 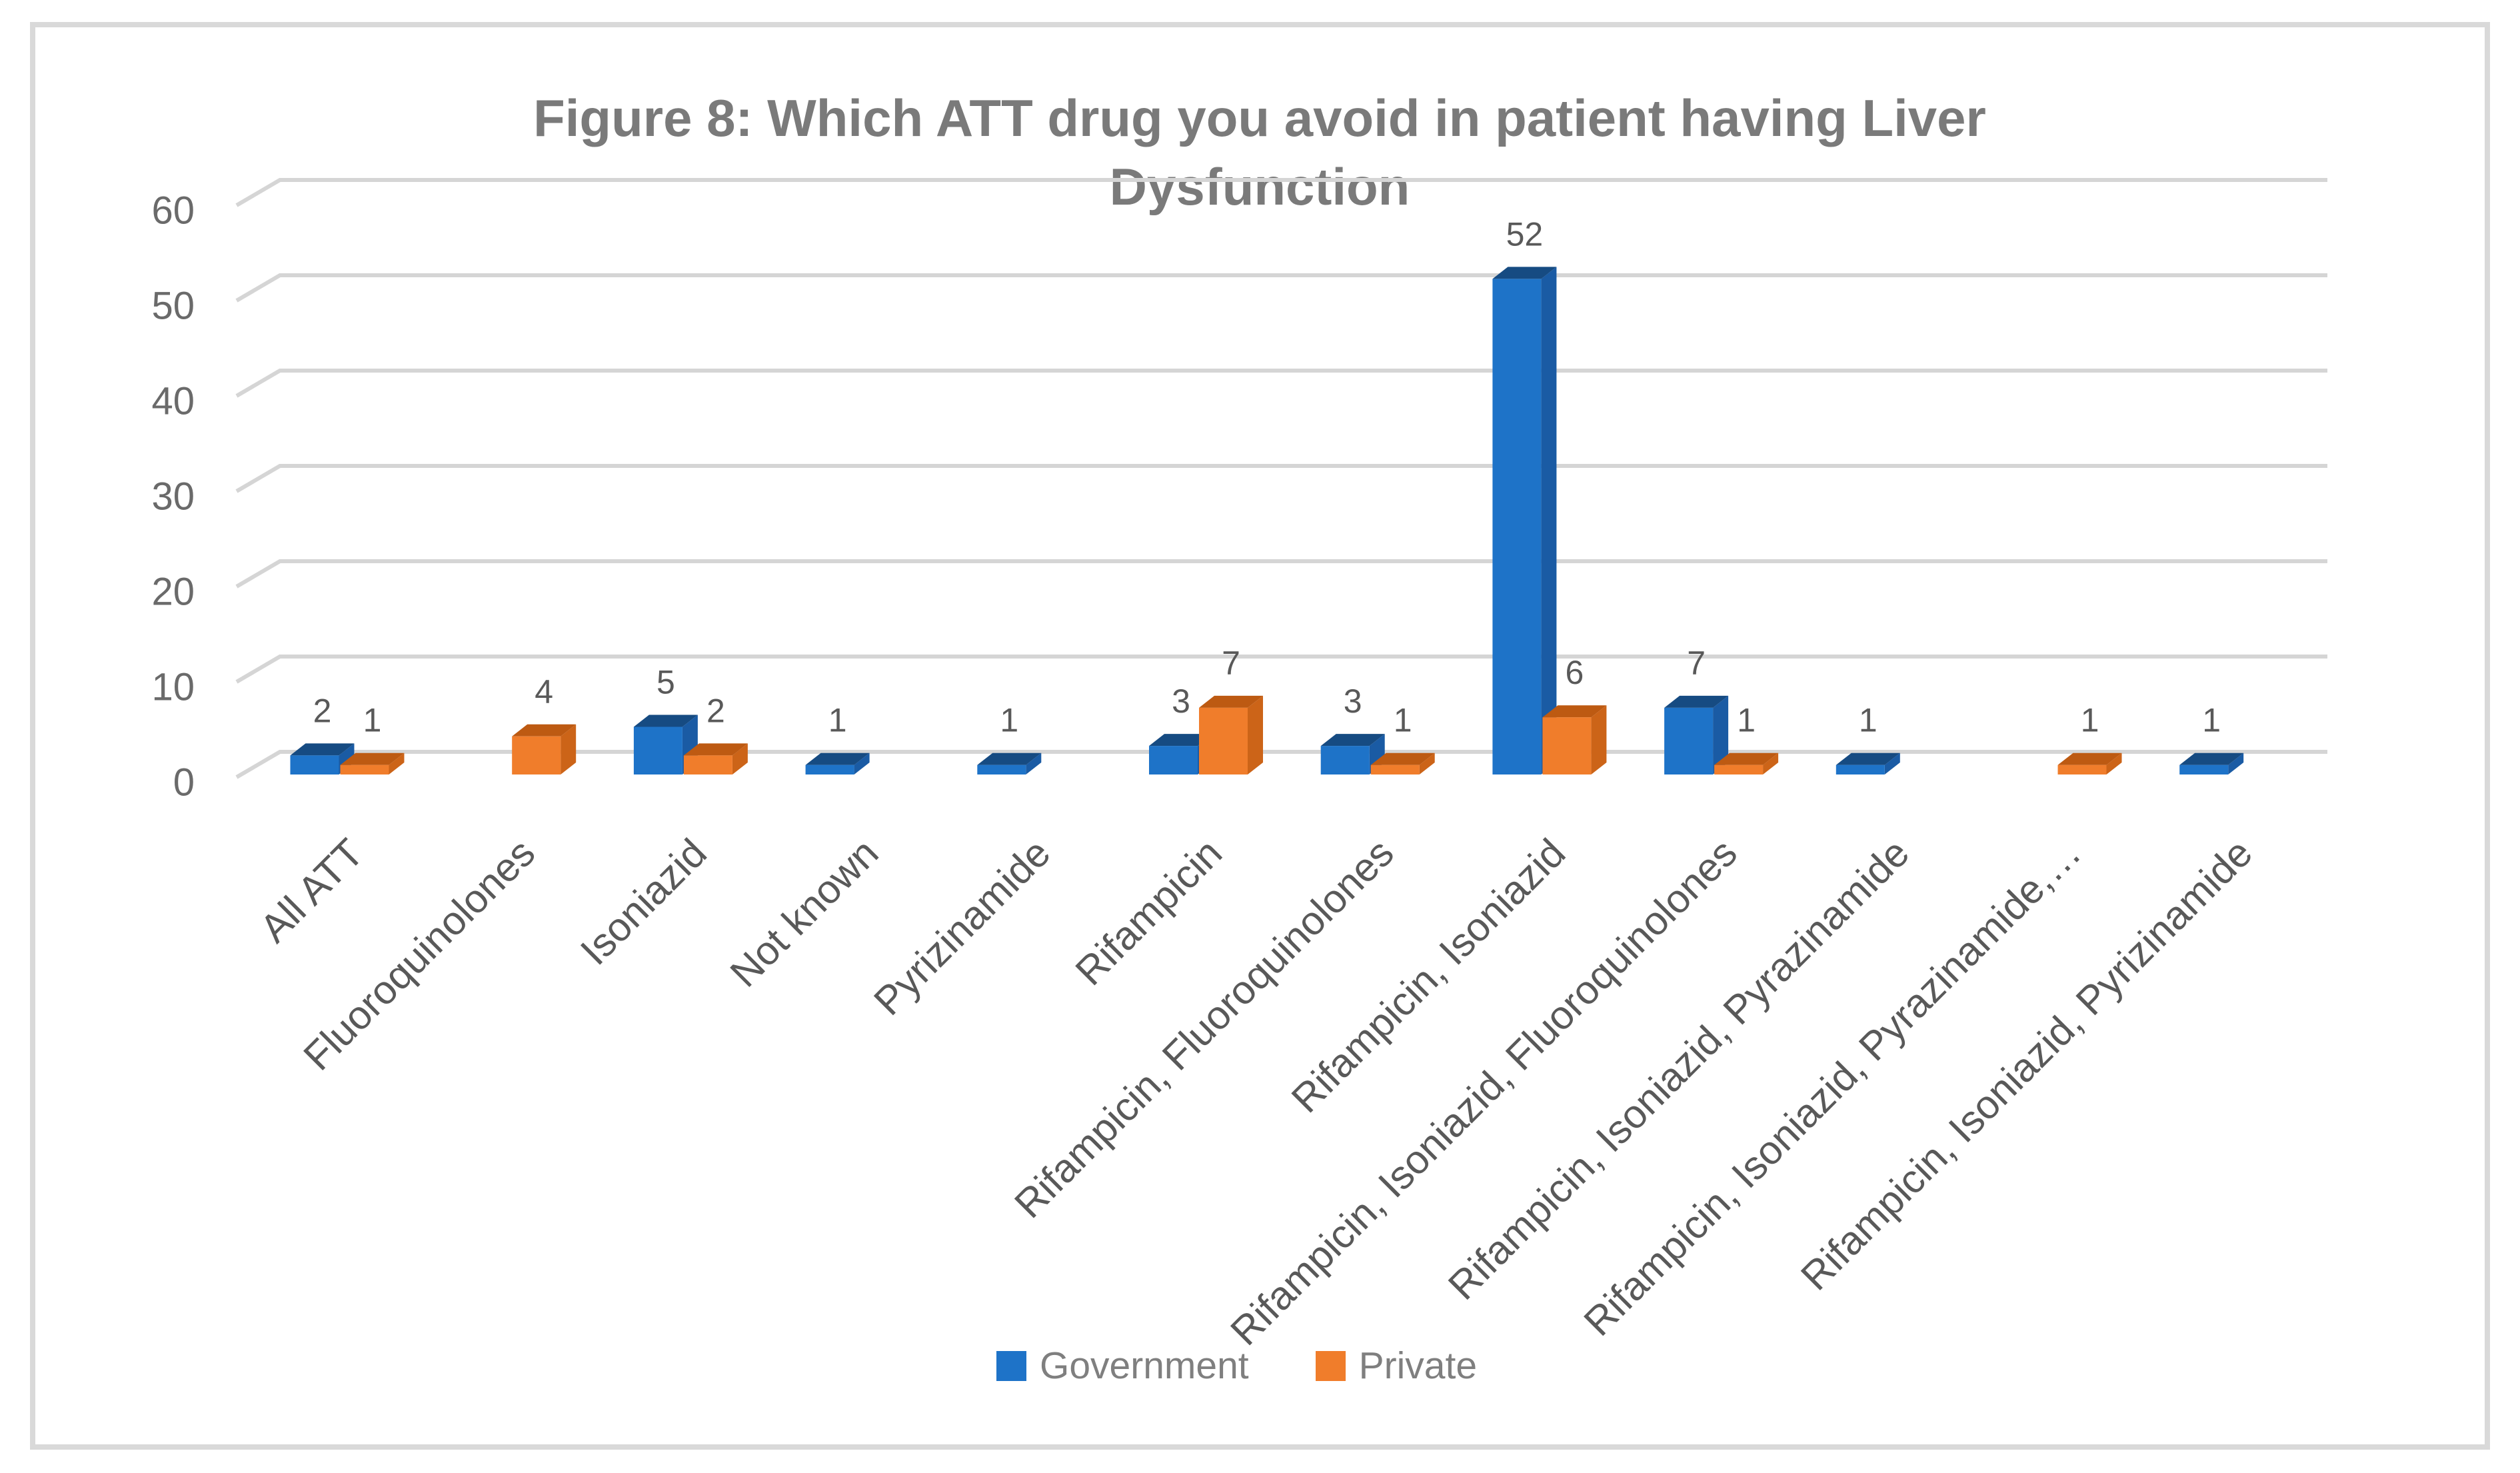 I want to click on data-label-private-2: 2, so click(x=715, y=710).